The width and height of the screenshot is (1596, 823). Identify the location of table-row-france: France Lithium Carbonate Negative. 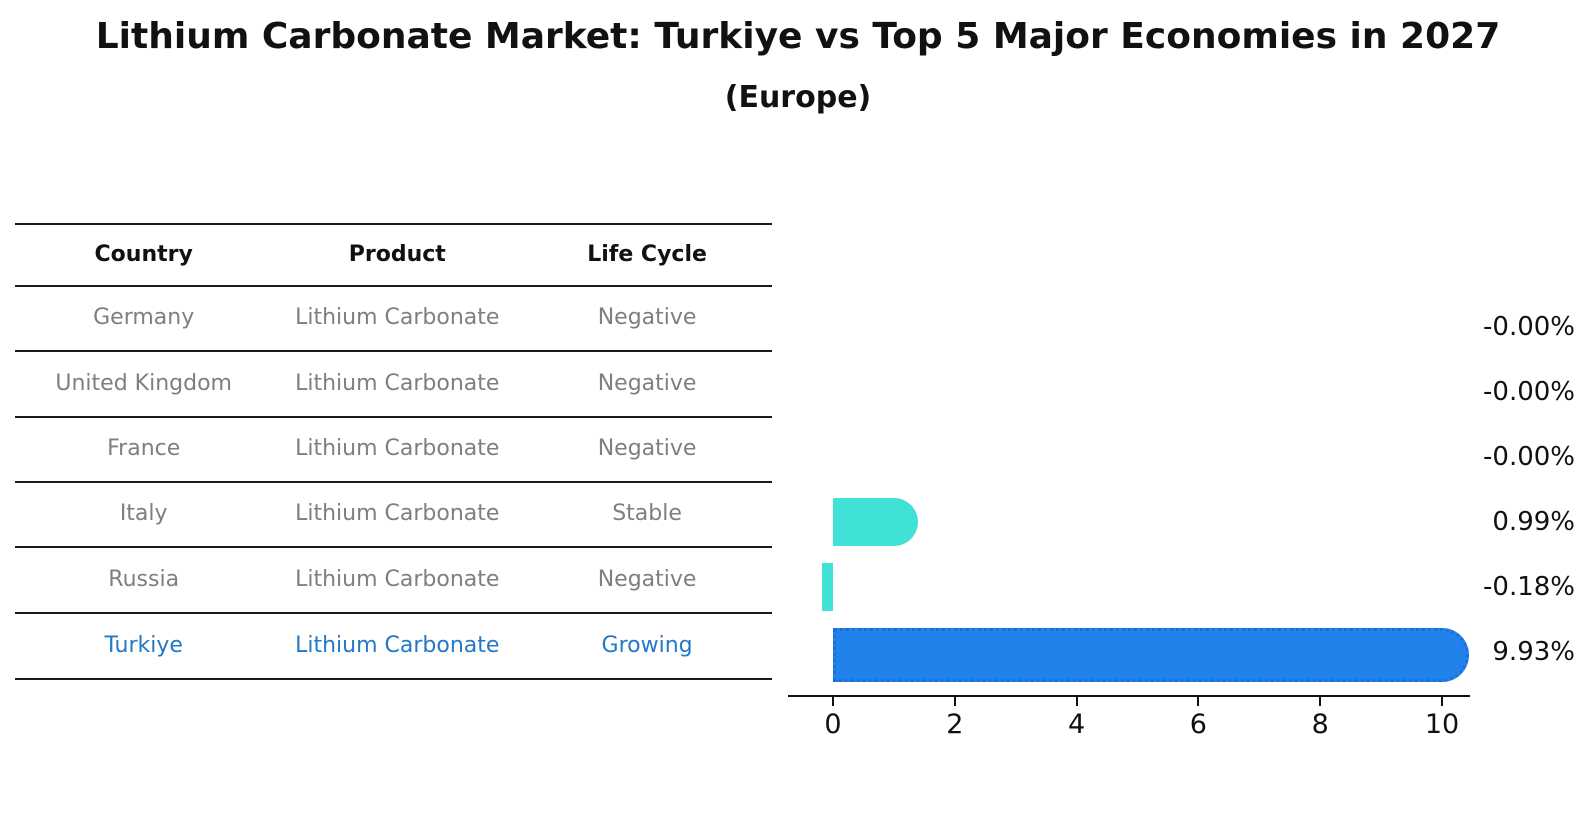
(393, 448).